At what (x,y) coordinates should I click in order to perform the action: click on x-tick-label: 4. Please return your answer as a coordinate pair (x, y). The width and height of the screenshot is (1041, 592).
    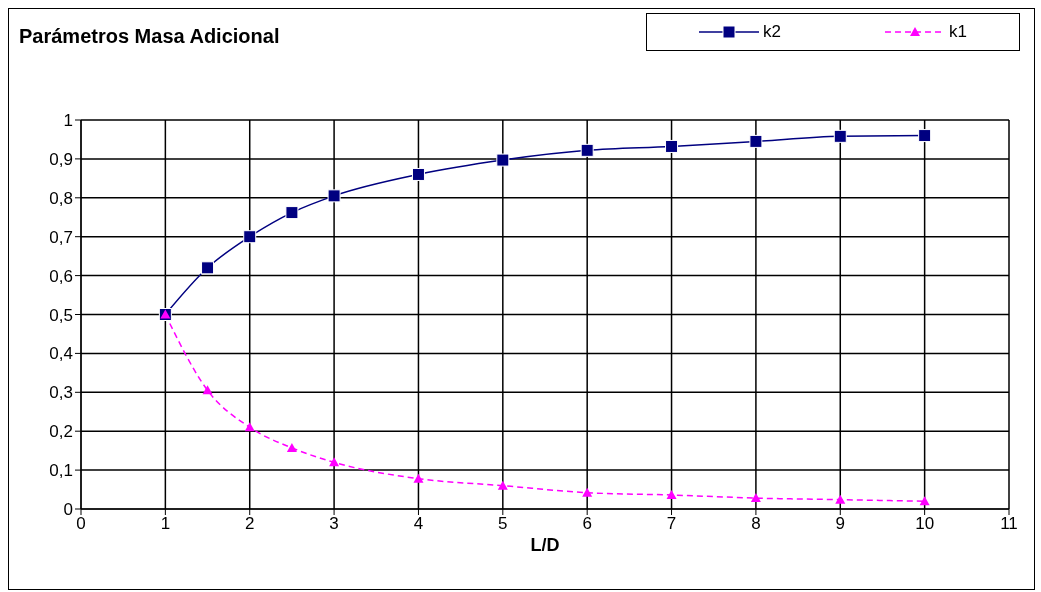
    Looking at the image, I should click on (418, 524).